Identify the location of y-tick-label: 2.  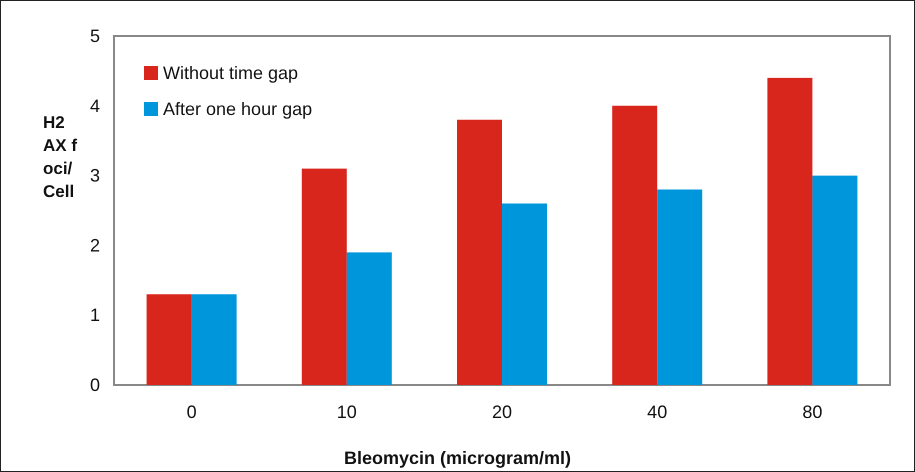
(95, 245).